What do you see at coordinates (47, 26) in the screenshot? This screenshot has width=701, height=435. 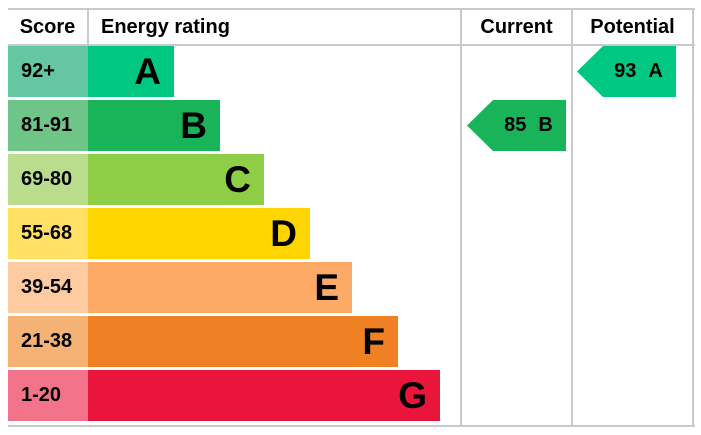 I see `score-column-header: Score` at bounding box center [47, 26].